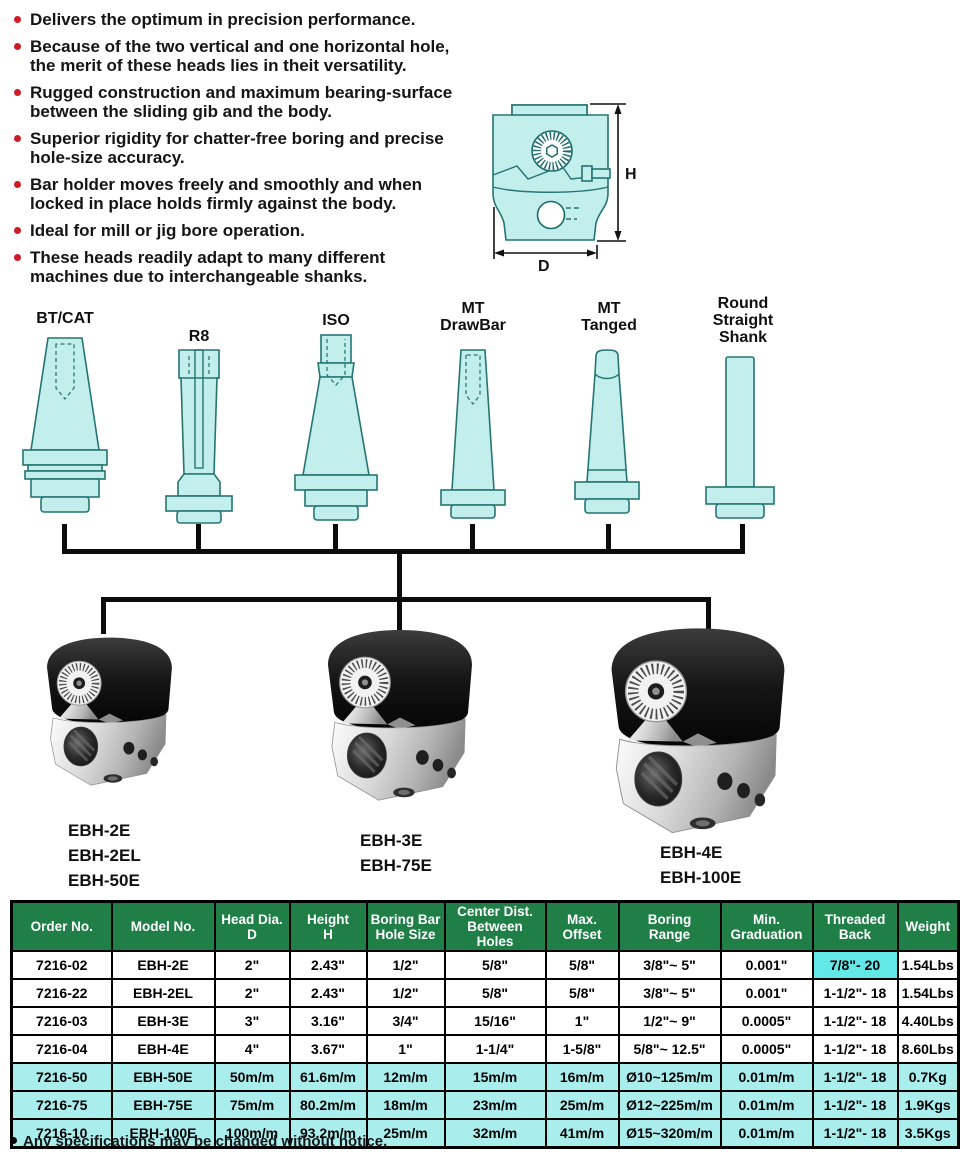 This screenshot has height=1156, width=969. I want to click on cell: 23m/m, so click(495, 1105).